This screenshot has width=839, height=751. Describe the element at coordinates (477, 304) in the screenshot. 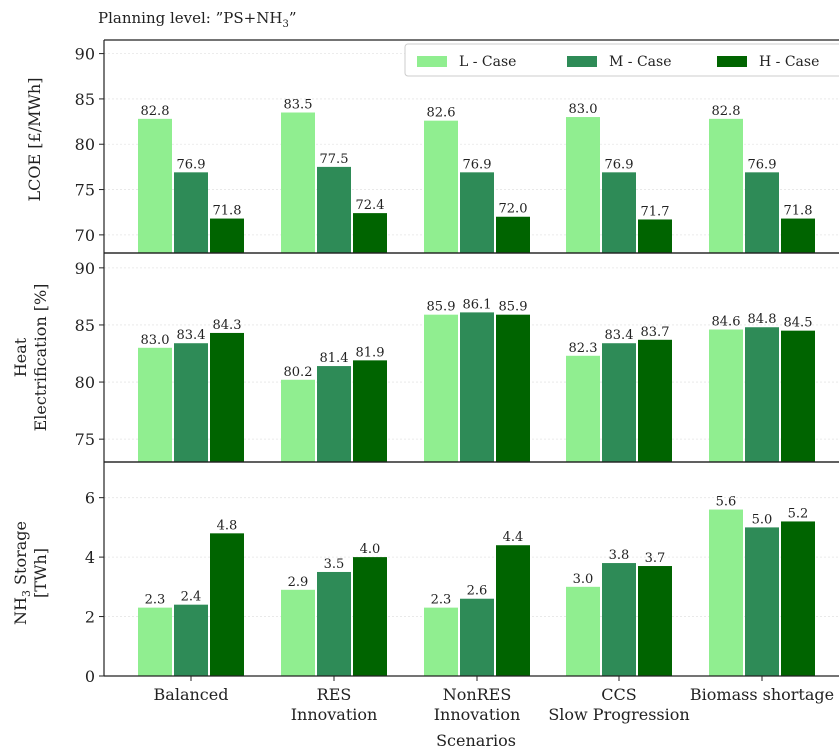

I see `bar-value-label: 86.1` at that location.